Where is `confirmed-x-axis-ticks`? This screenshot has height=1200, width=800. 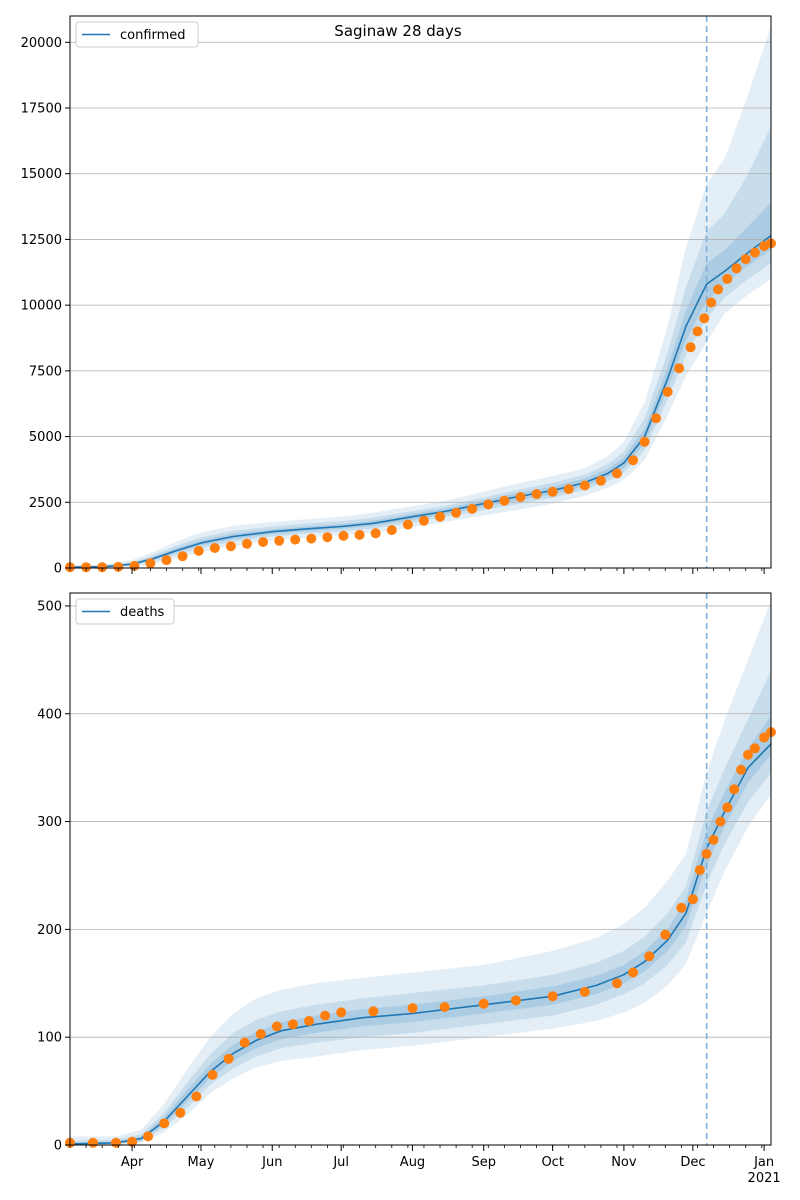
confirmed-x-axis-ticks is located at coordinates (417, 571).